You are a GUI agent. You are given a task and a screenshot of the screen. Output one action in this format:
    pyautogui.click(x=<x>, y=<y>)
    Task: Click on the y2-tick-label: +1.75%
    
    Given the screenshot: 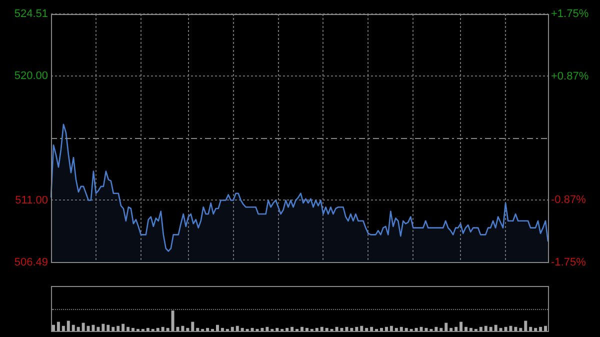 What is the action you would take?
    pyautogui.click(x=570, y=14)
    